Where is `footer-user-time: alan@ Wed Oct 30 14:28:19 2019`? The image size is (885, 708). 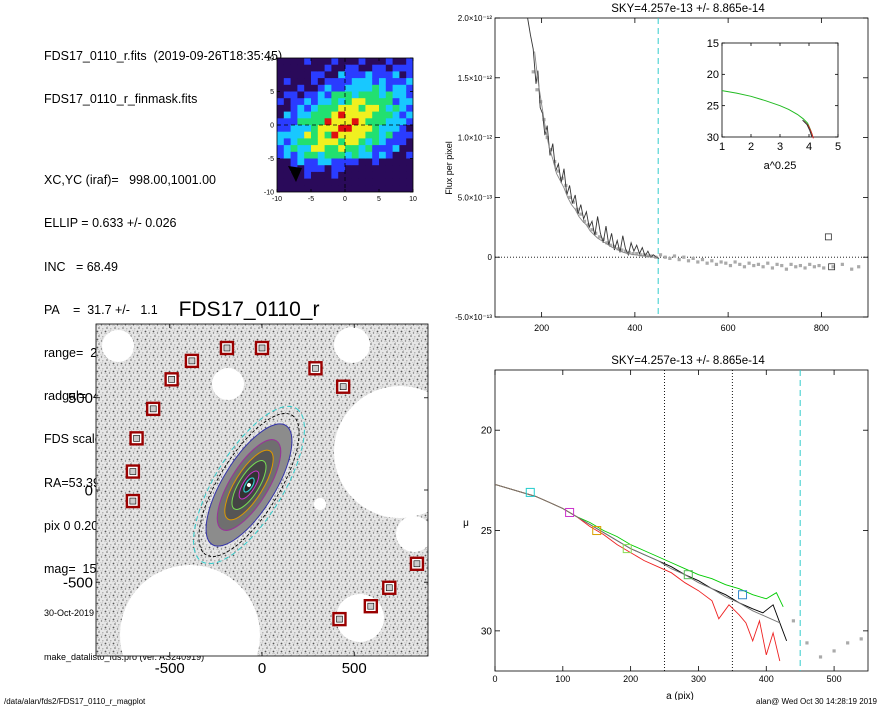
footer-user-time: alan@ Wed Oct 30 14:28:19 2019 is located at coordinates (816, 701).